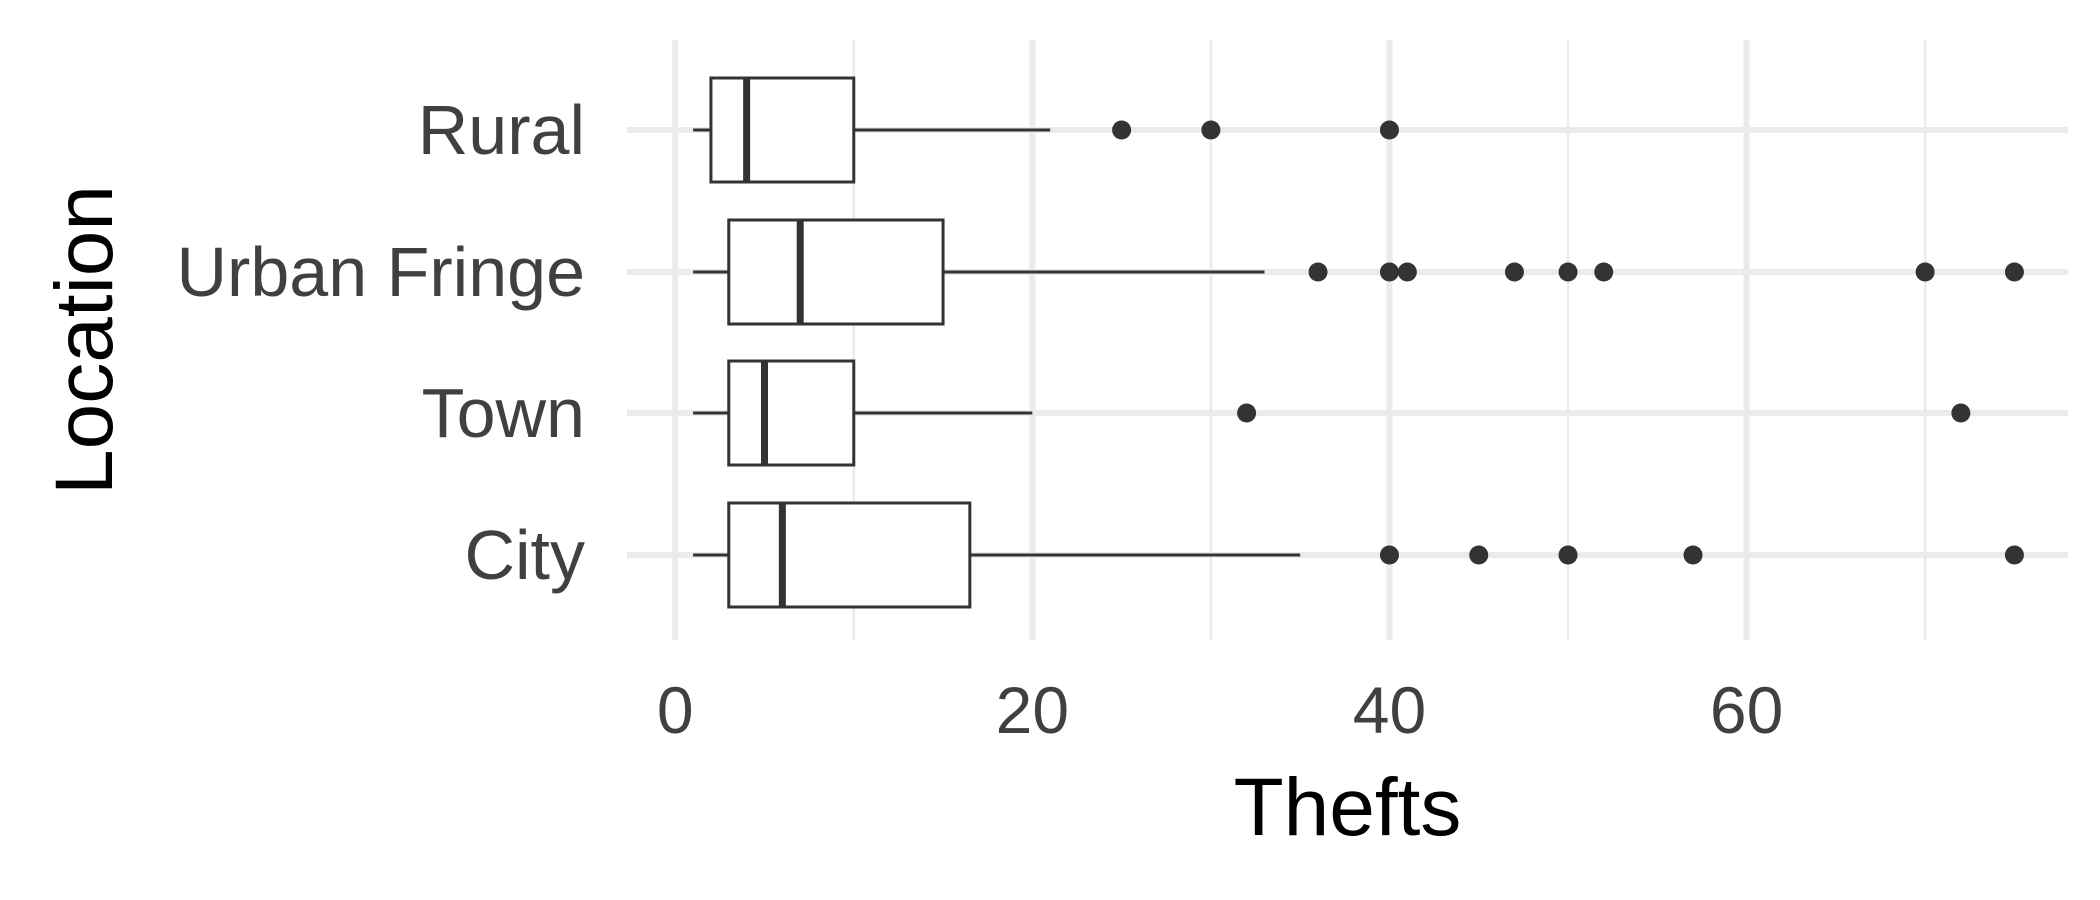 The height and width of the screenshot is (900, 2100). Describe the element at coordinates (675, 710) in the screenshot. I see `x-tick-label: 0` at that location.